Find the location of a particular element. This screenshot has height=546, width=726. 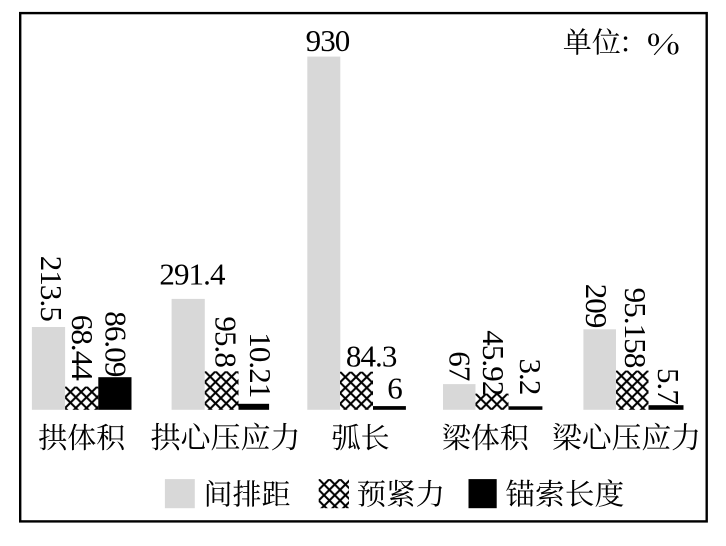

svg-text: 95.8 is located at coordinates (226, 341).